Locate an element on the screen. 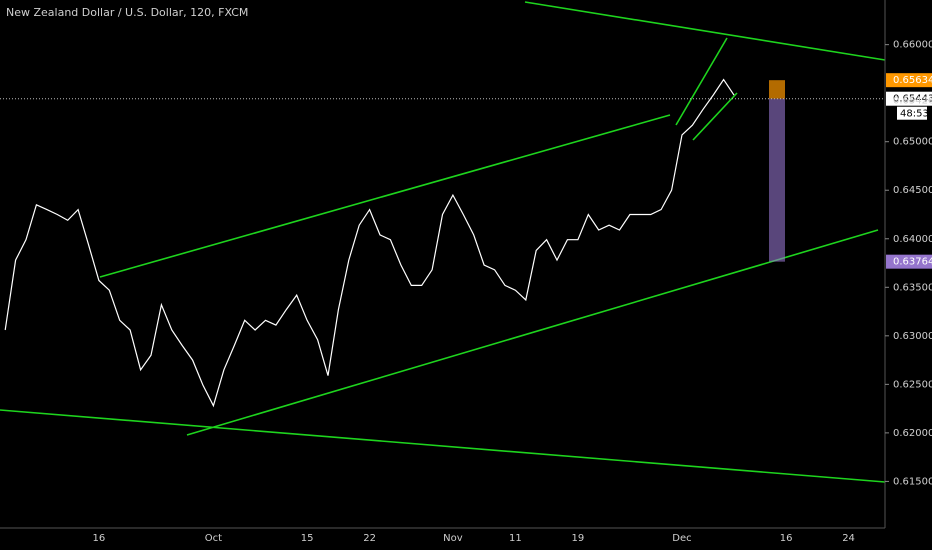  countdown-badge is located at coordinates (912, 113).